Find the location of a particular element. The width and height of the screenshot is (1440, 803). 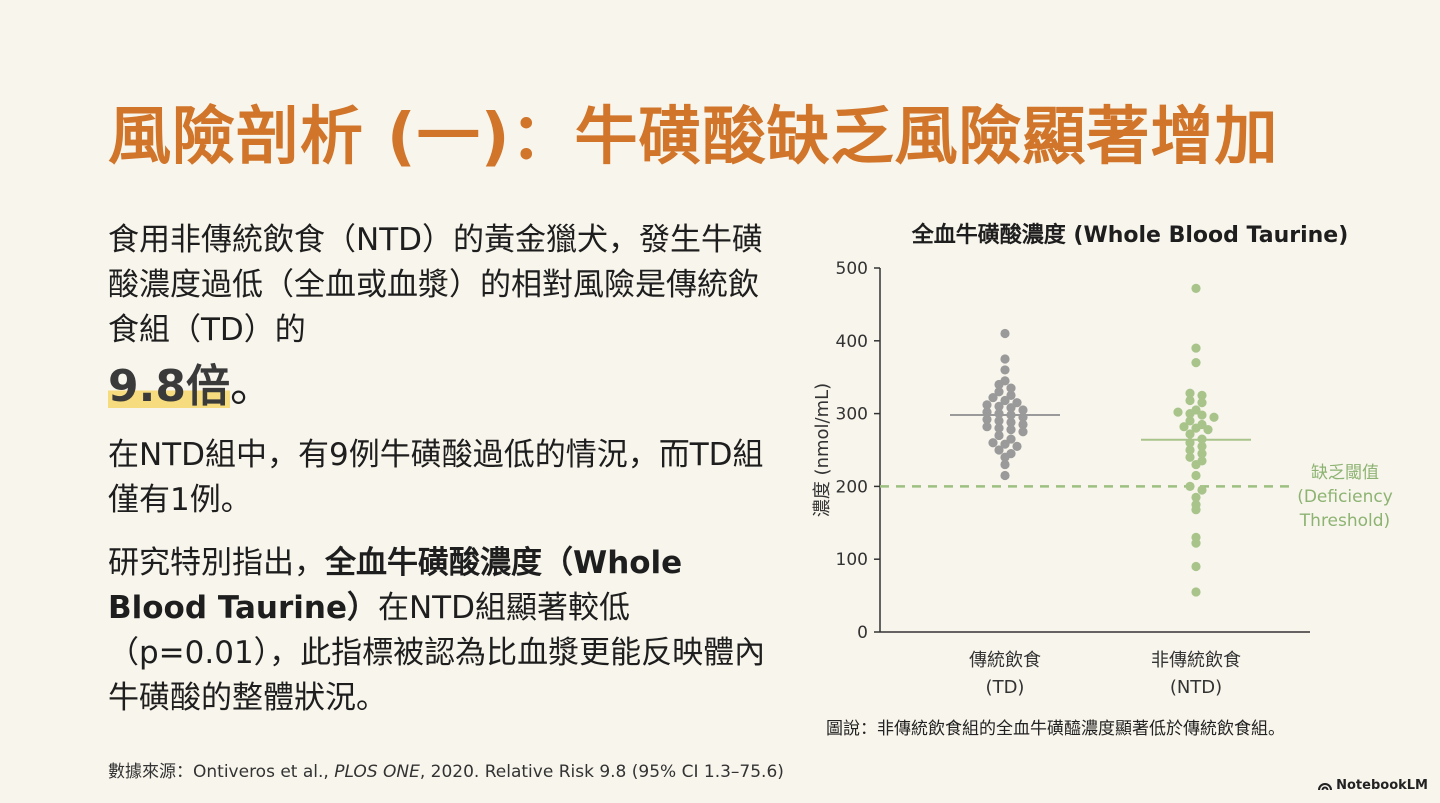

slide-title: 風險剖析 (一)：牛磺酸缺乏風險顯著增加 is located at coordinates (693, 136).